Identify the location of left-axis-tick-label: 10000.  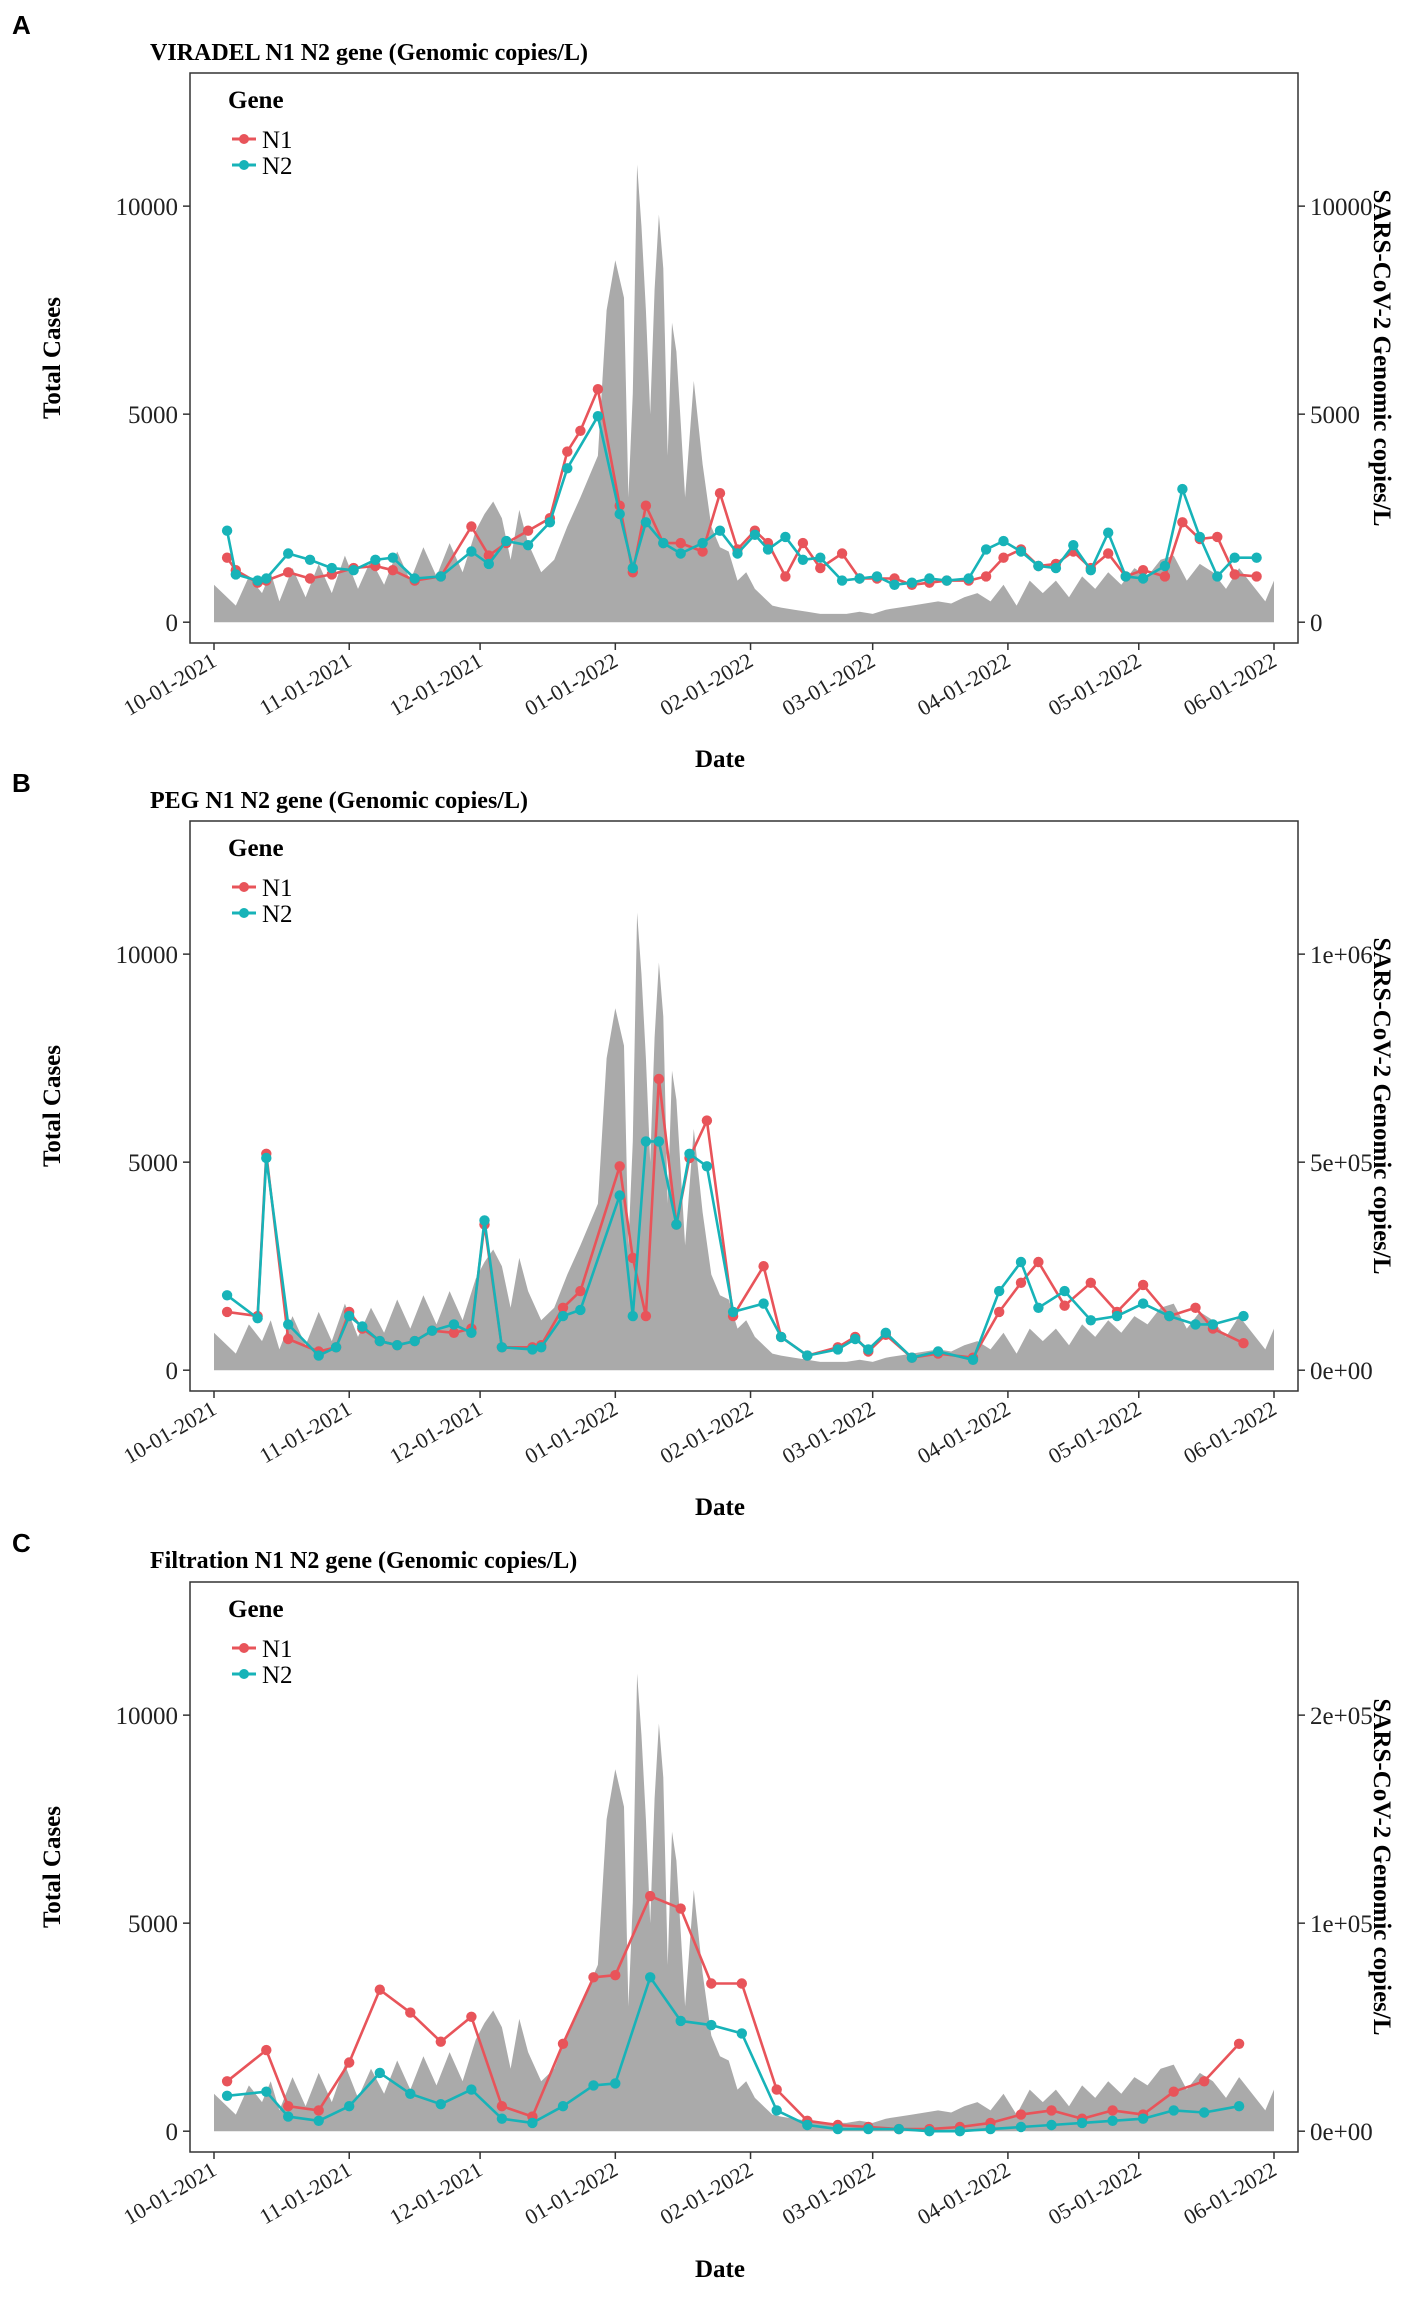
(147, 955).